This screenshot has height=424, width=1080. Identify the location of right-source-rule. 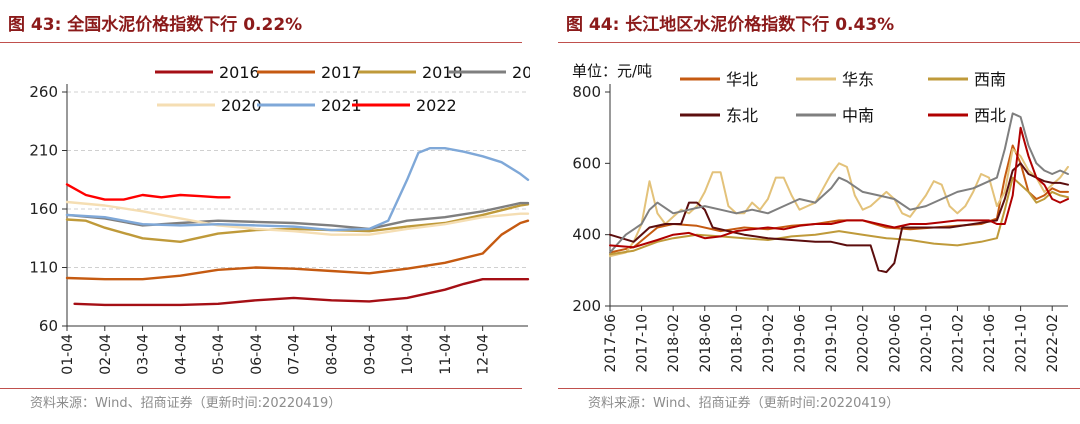
(819, 388).